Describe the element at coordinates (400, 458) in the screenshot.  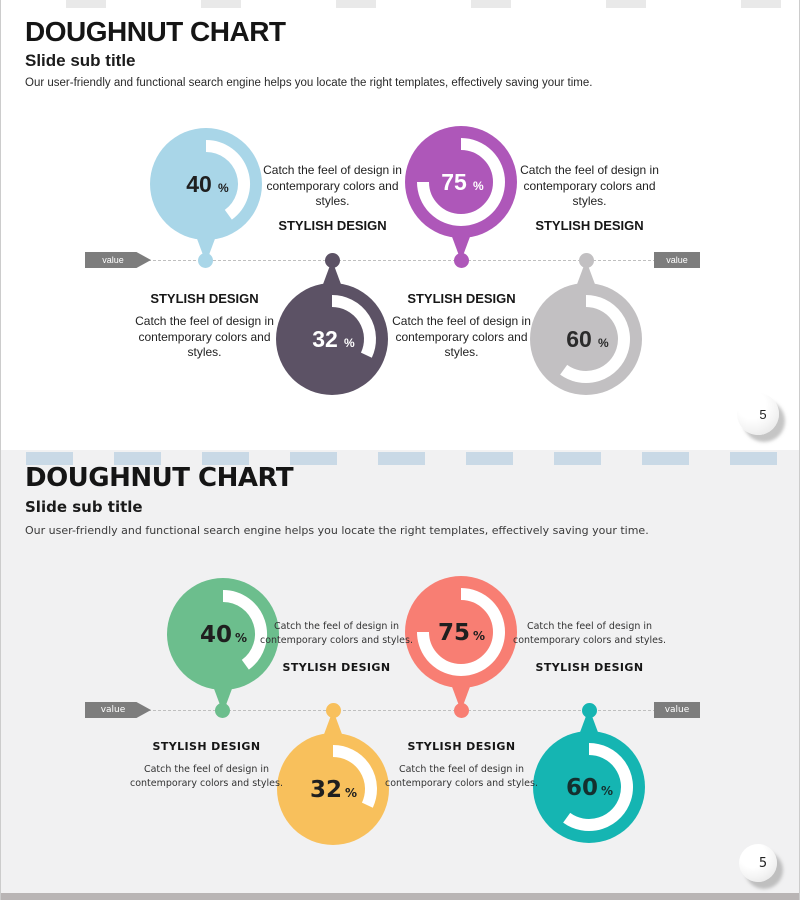
I see `page-edge-dashes-slide2` at that location.